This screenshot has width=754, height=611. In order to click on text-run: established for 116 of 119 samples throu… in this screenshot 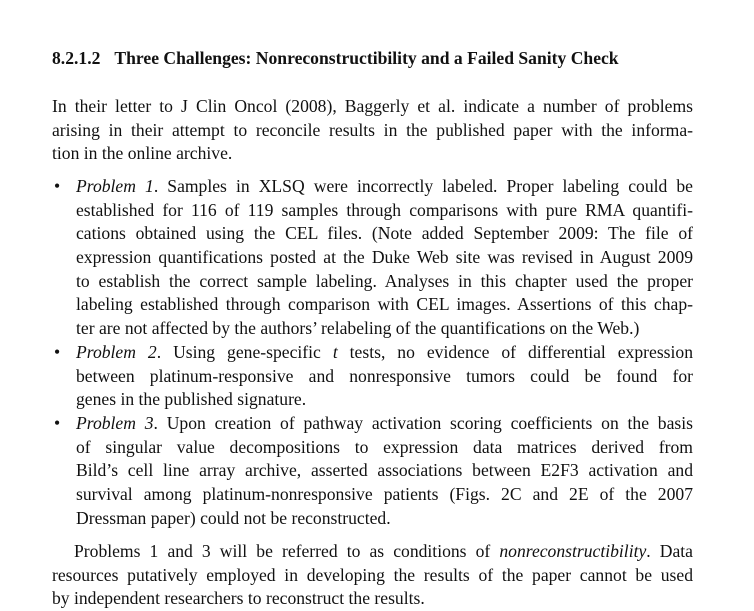, I will do `click(384, 209)`.